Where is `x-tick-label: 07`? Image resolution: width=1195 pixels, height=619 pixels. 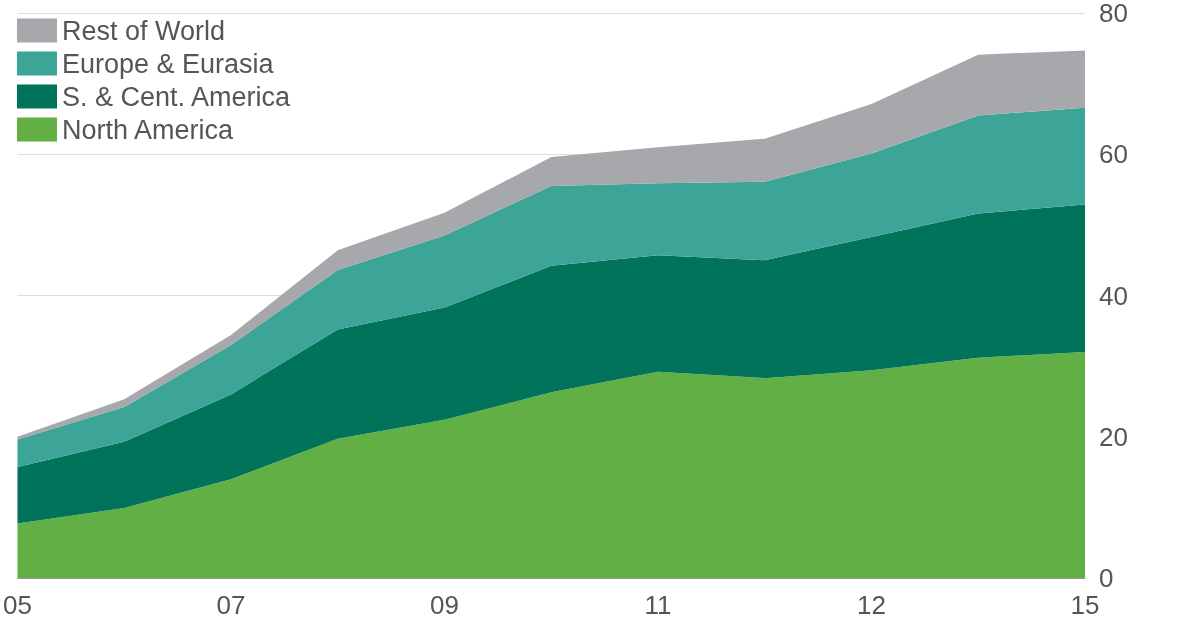
x-tick-label: 07 is located at coordinates (231, 604).